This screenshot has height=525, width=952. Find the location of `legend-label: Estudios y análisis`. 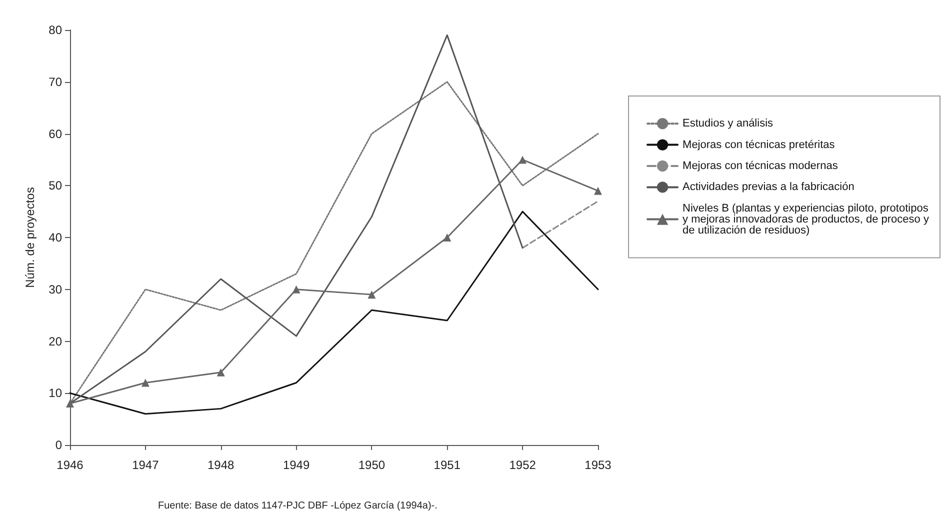

legend-label: Estudios y análisis is located at coordinates (728, 124).